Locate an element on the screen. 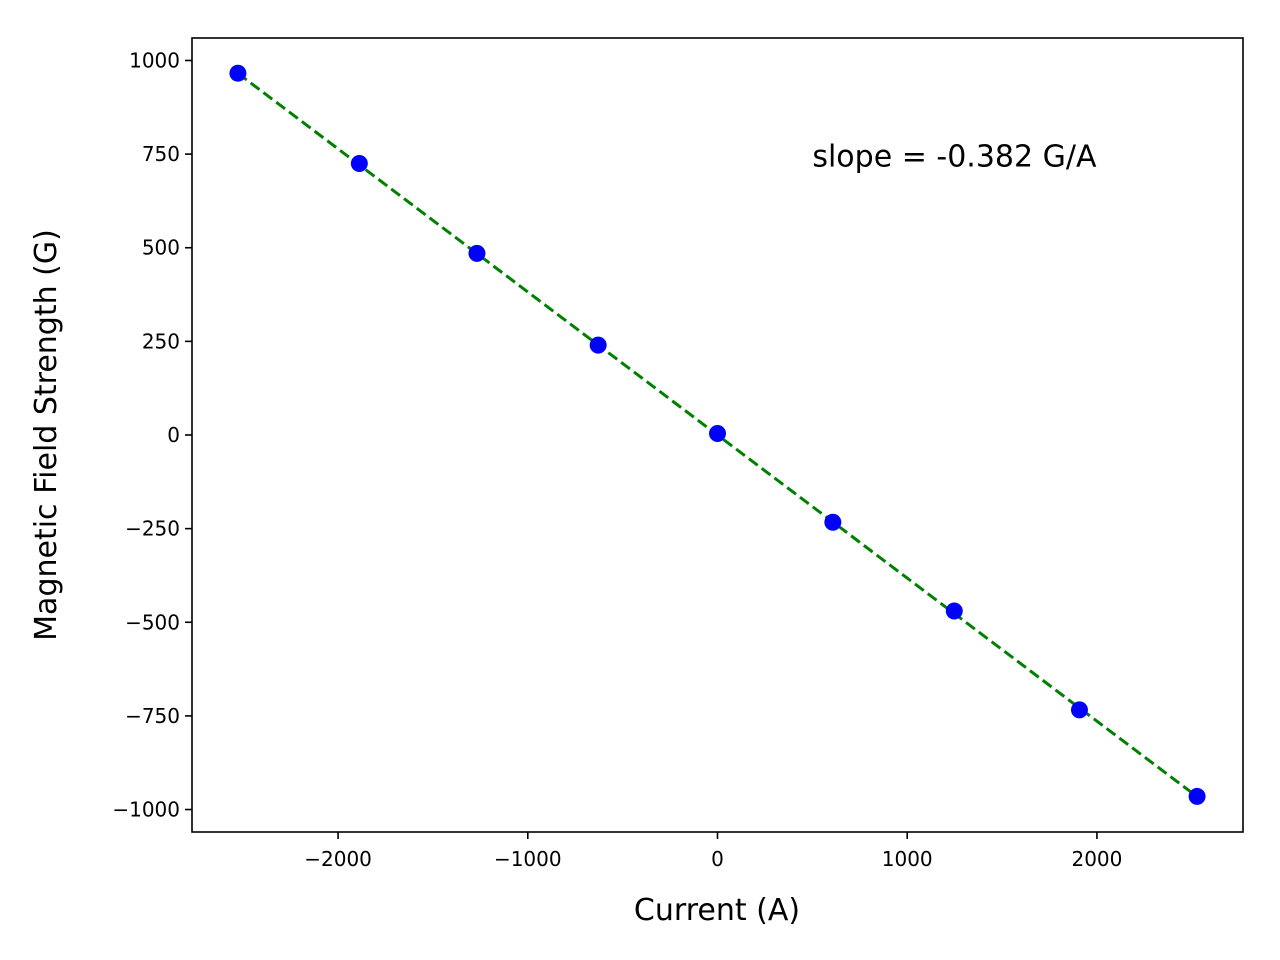 This screenshot has height=960, width=1280. y-axis-label: Magnetic Field Strength (G) is located at coordinates (46, 435).